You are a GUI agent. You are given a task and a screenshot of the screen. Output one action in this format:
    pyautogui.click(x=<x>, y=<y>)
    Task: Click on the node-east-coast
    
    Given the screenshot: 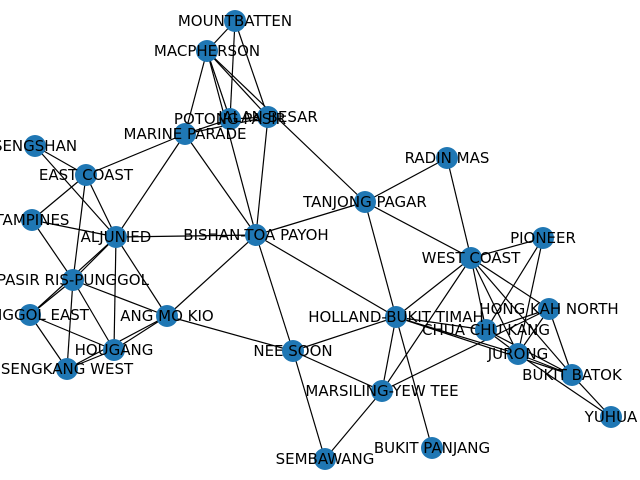 What is the action you would take?
    pyautogui.click(x=86, y=175)
    